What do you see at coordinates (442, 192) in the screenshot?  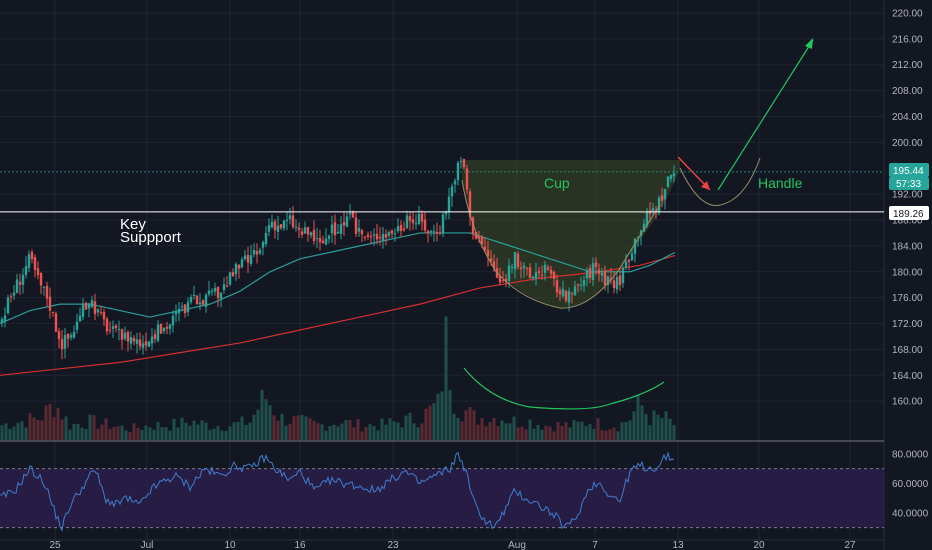 I see `reference-lines` at bounding box center [442, 192].